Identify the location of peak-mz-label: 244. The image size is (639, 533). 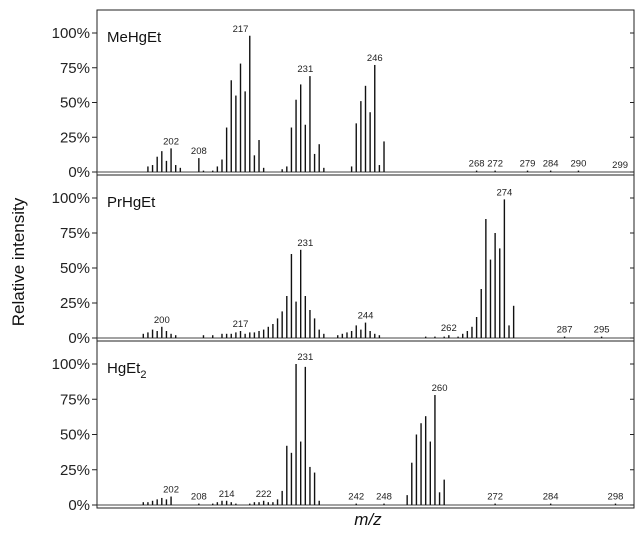
(366, 316).